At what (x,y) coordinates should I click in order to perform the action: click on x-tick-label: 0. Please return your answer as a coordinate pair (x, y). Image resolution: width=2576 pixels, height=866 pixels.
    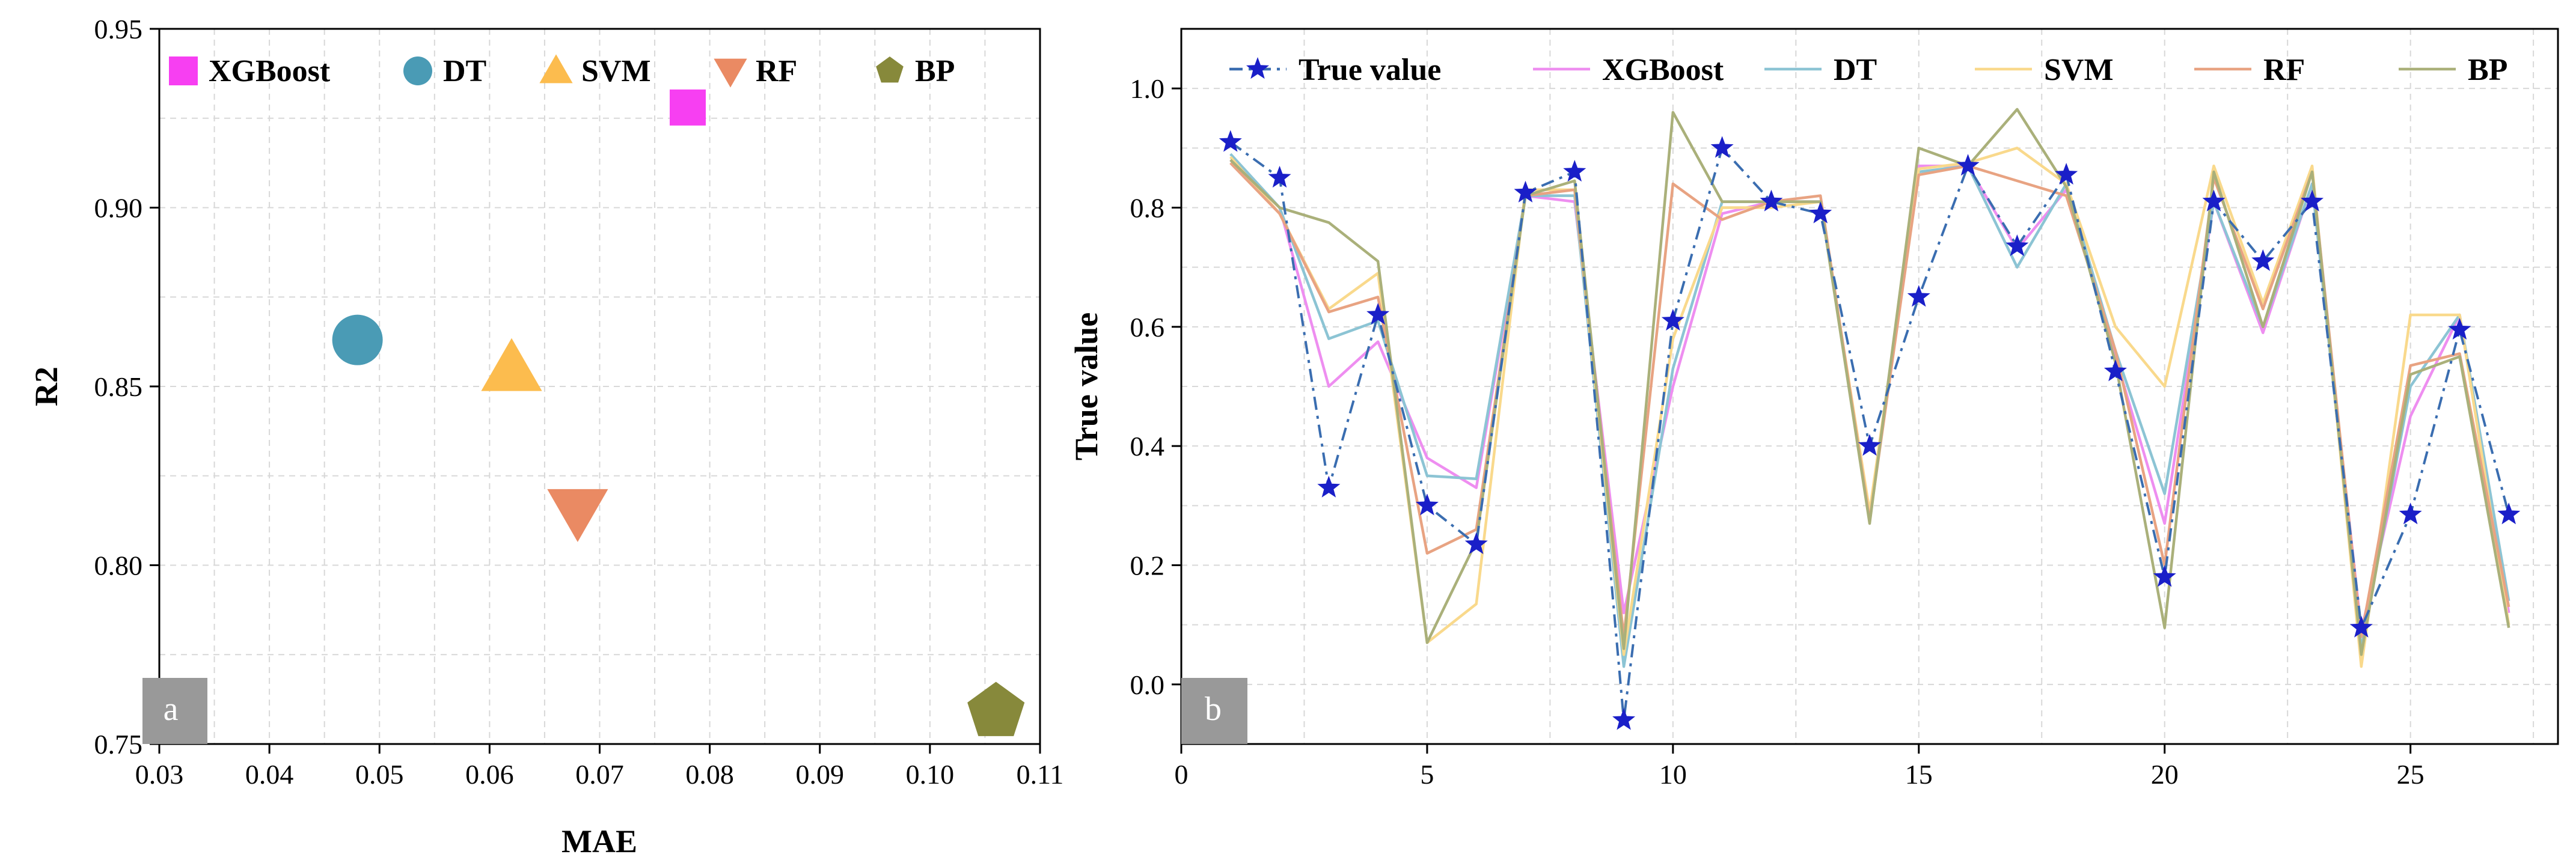
    Looking at the image, I should click on (1182, 774).